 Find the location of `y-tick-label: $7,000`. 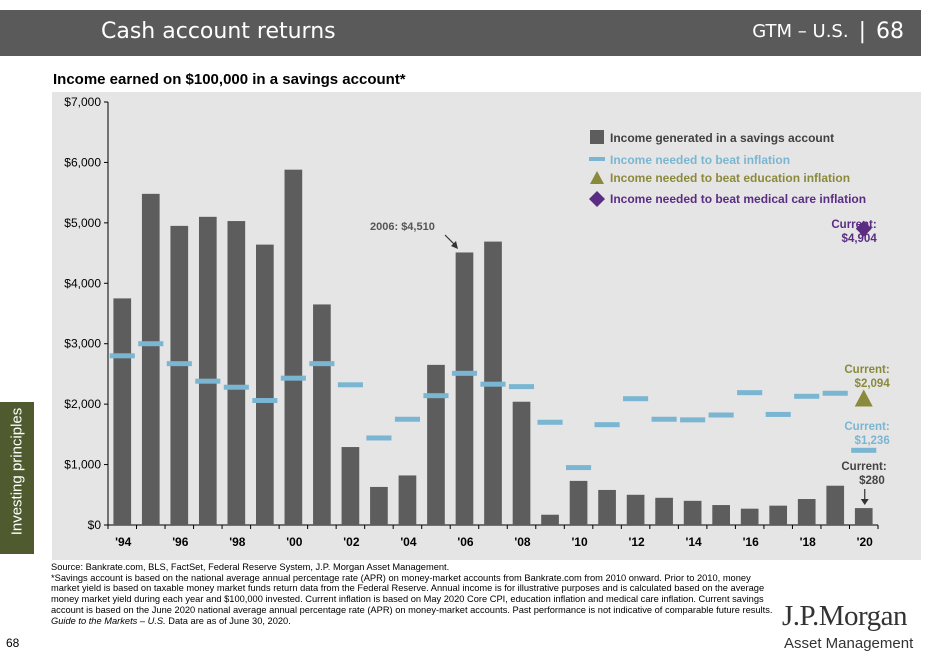

y-tick-label: $7,000 is located at coordinates (82, 102).